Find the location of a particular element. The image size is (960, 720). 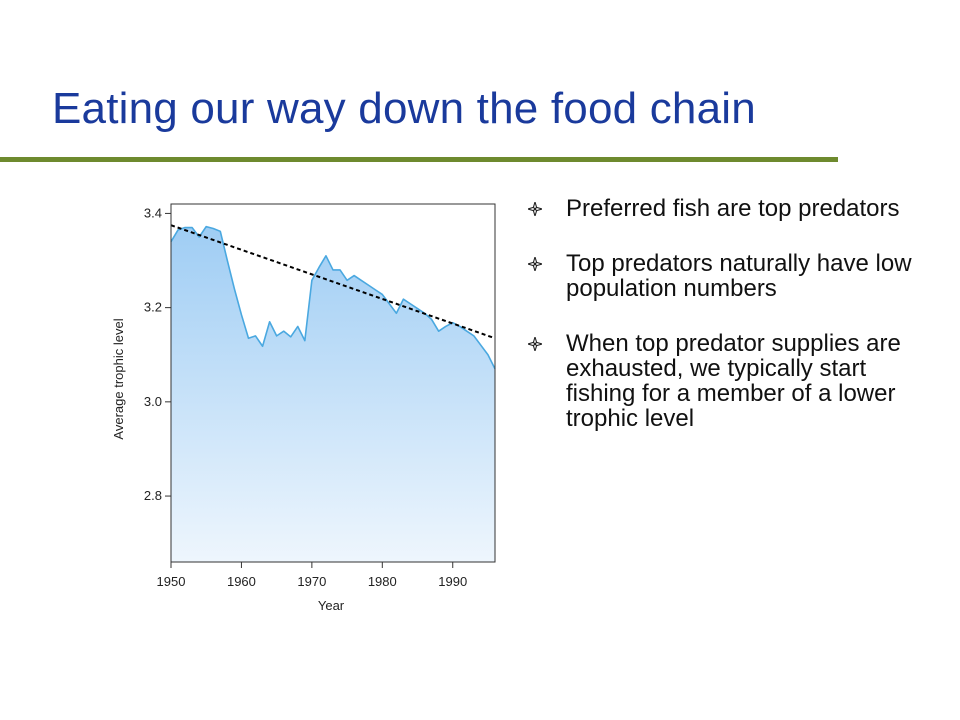

trophic-level-line is located at coordinates (333, 297).